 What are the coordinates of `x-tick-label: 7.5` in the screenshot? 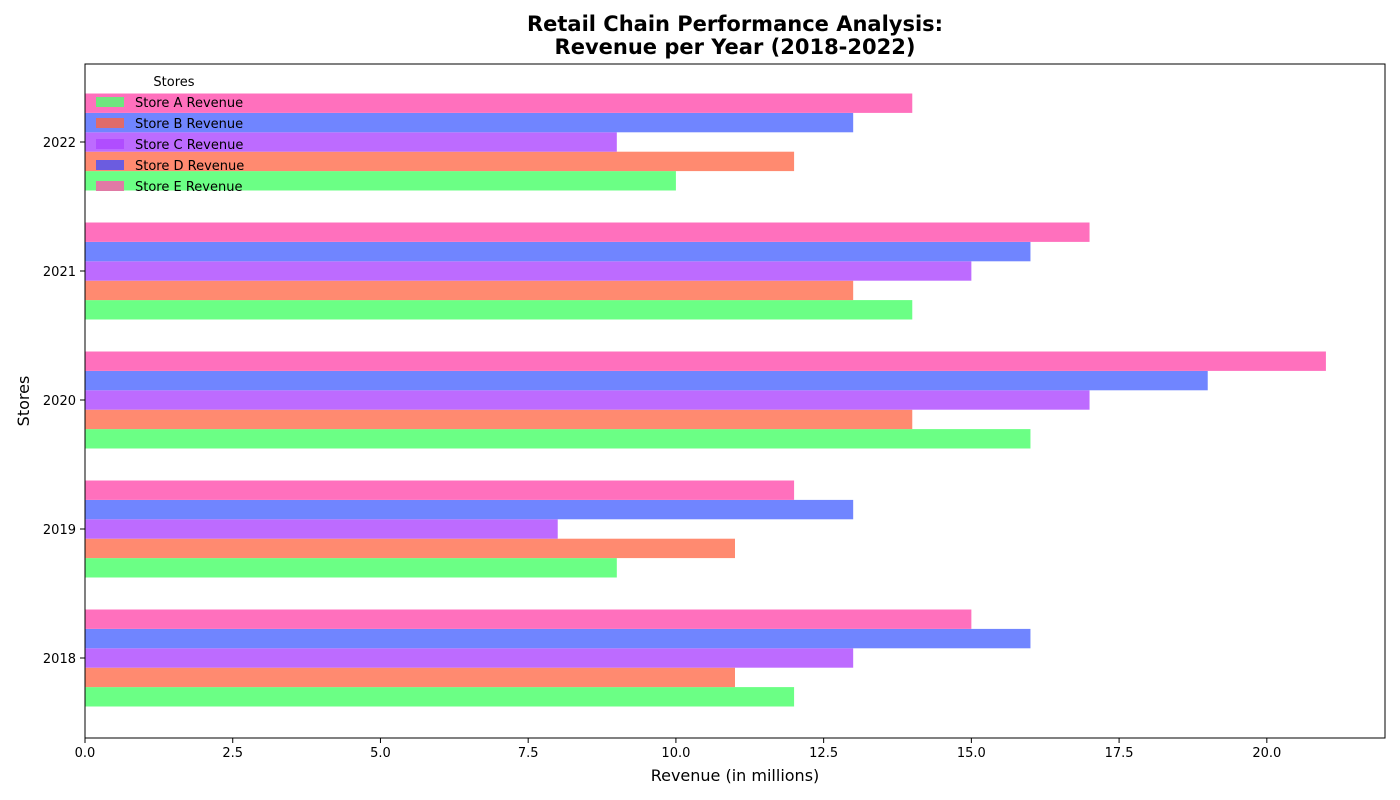 It's located at (528, 753).